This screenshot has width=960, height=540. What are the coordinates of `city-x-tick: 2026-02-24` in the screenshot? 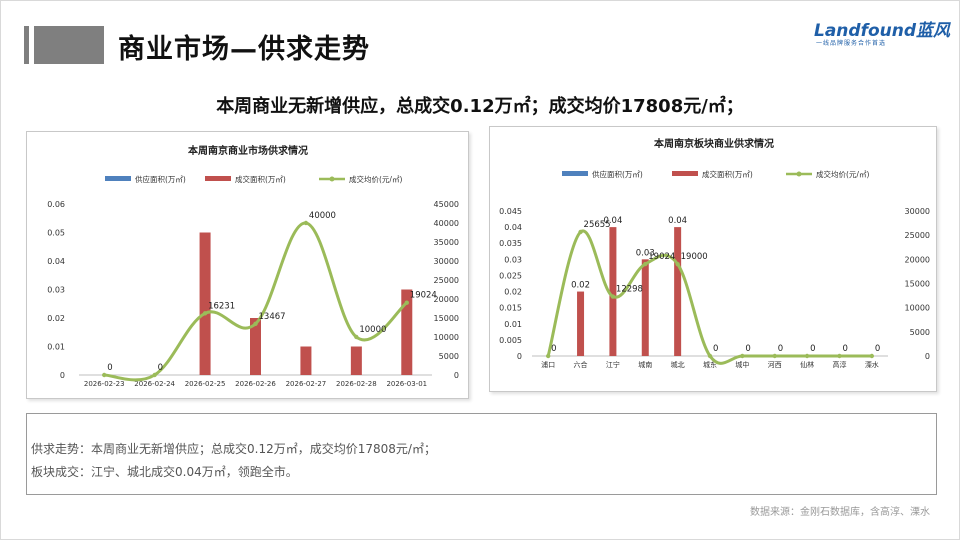 It's located at (154, 384).